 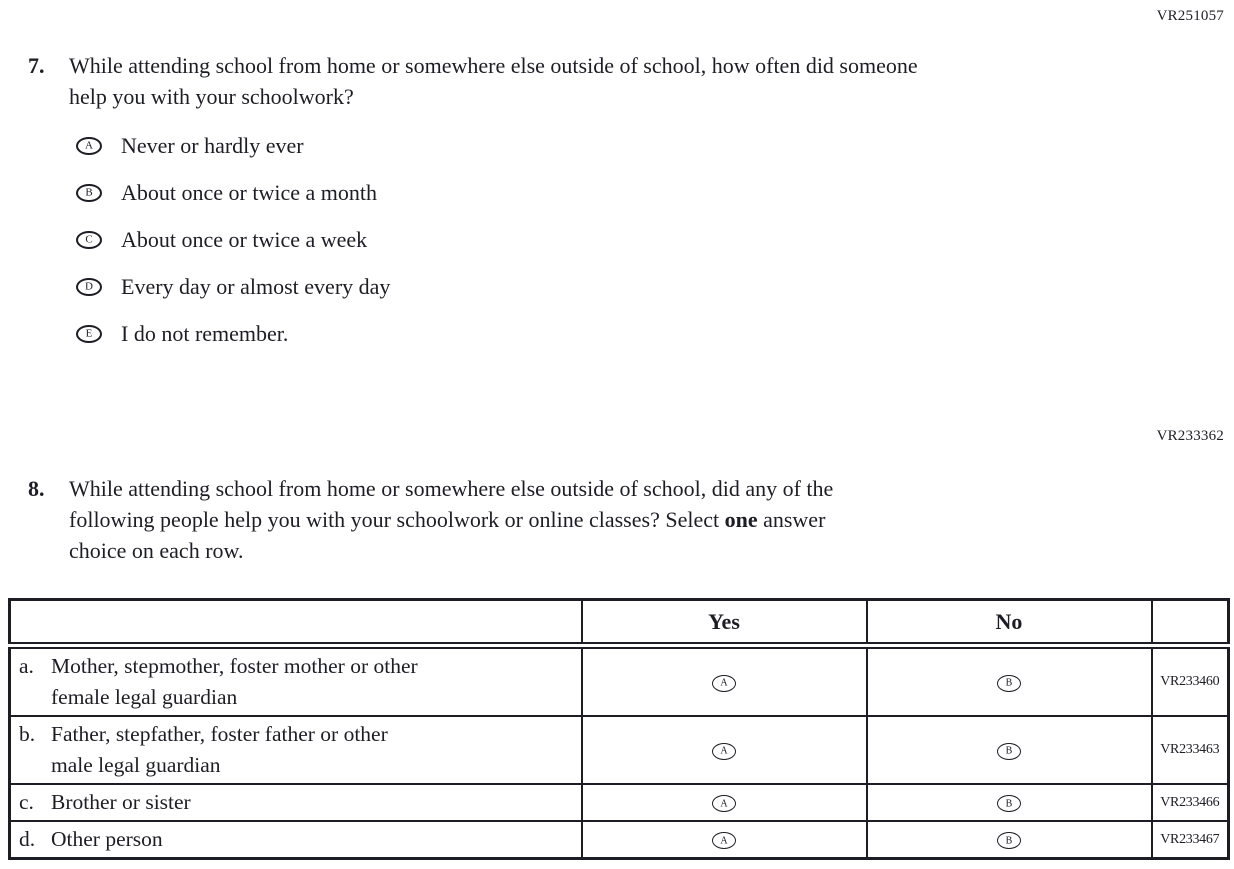 What do you see at coordinates (27, 839) in the screenshot?
I see `row-prefix: d.` at bounding box center [27, 839].